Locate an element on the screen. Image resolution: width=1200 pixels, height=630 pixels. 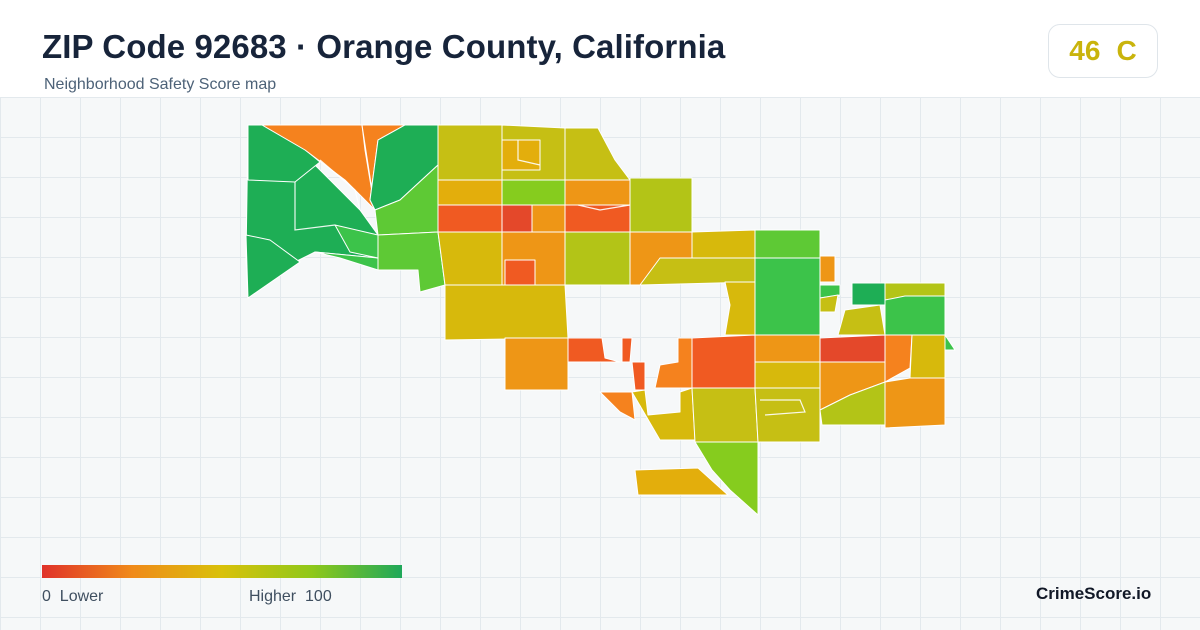
legend-low-label: 0 Lower is located at coordinates (72, 597).